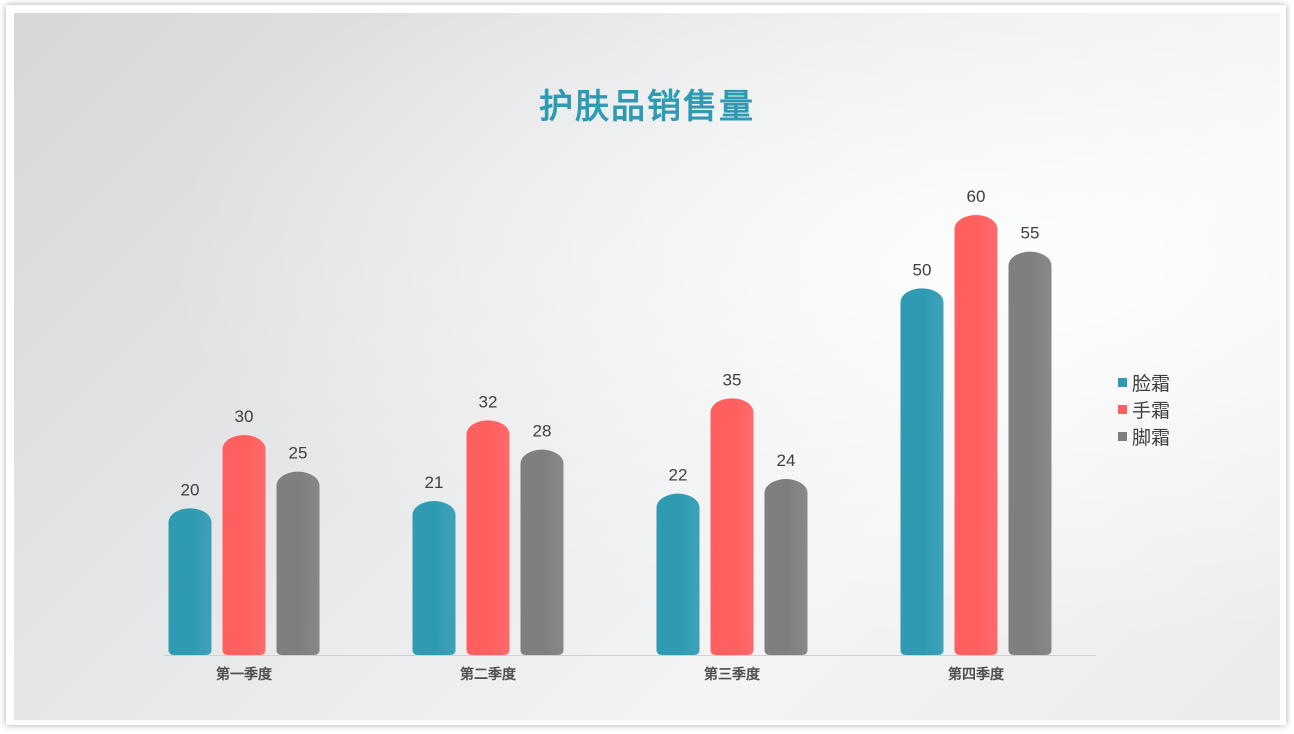  What do you see at coordinates (298, 453) in the screenshot?
I see `data-label-1-3: 25` at bounding box center [298, 453].